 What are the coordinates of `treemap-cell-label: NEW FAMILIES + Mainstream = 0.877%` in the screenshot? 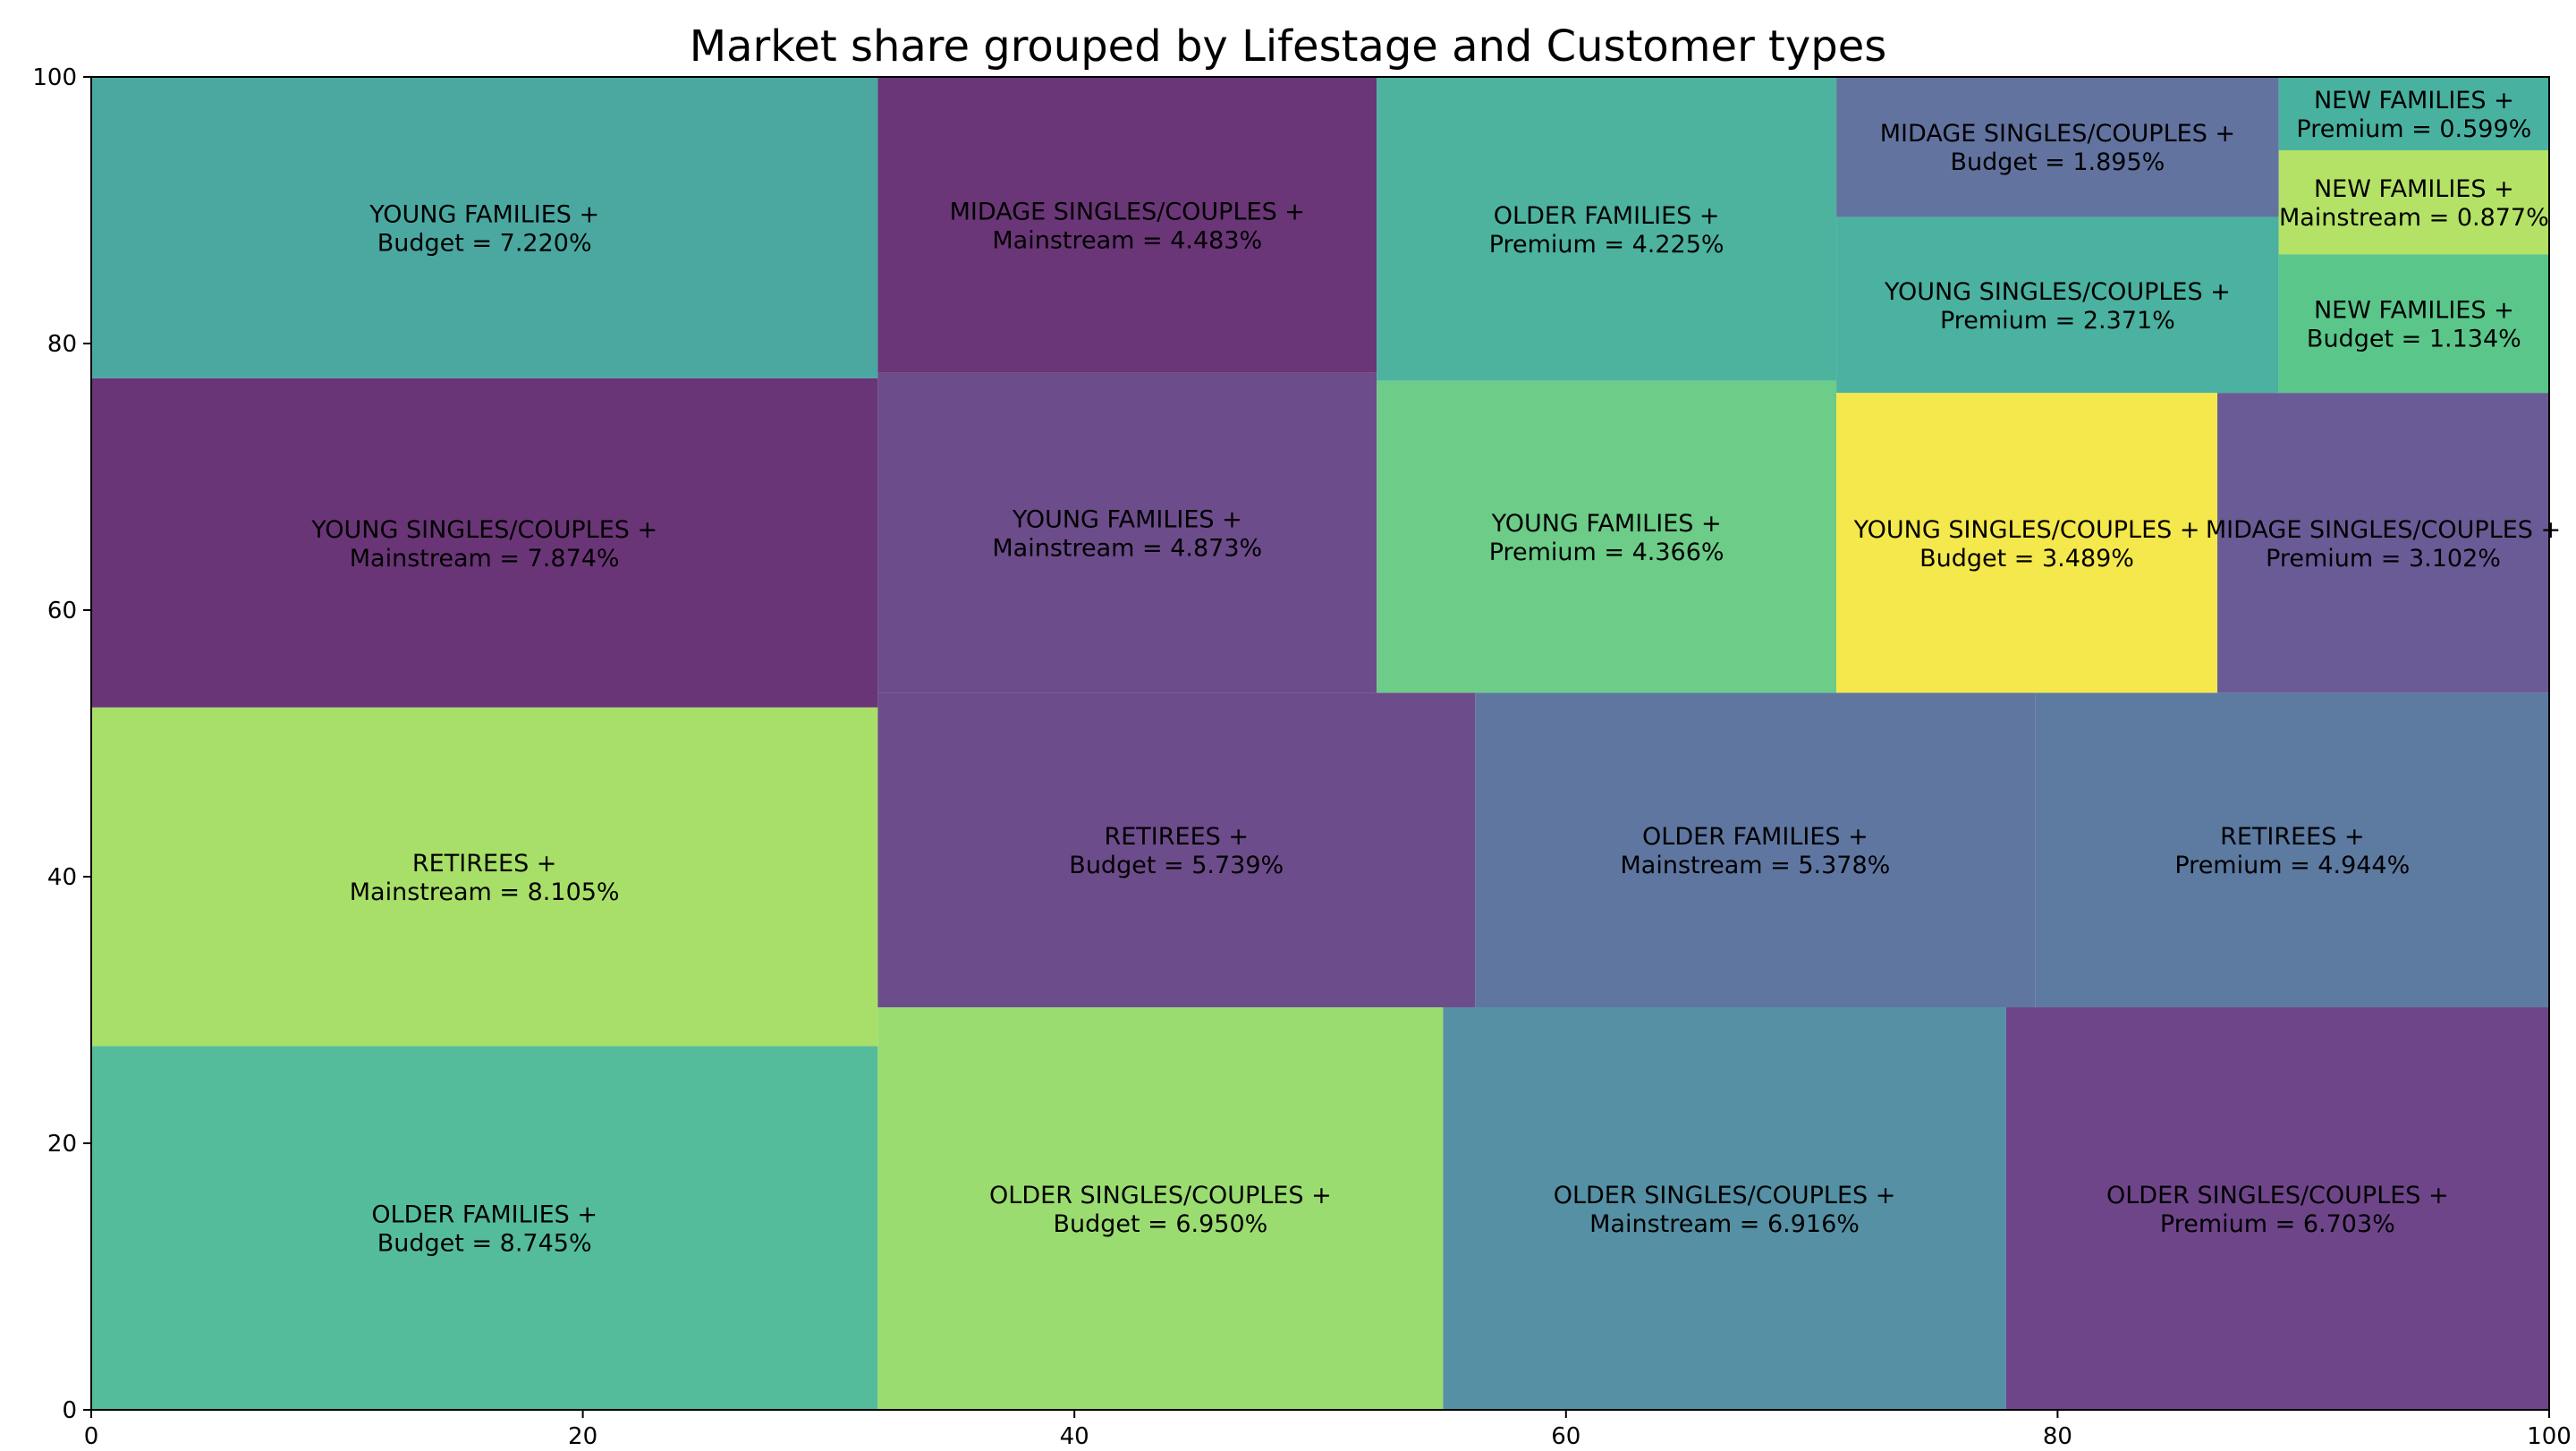 It's located at (2414, 203).